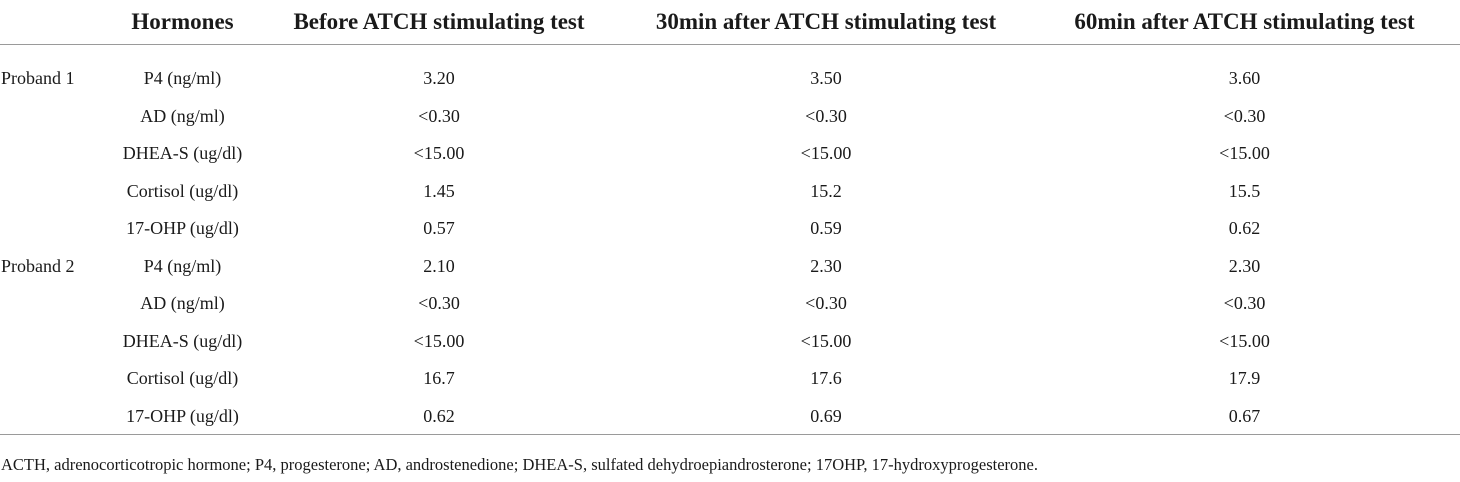 This screenshot has height=482, width=1460. What do you see at coordinates (730, 267) in the screenshot?
I see `table-row: Proband 2 P4 (ng/ml) 2.10 2.30 2.30` at bounding box center [730, 267].